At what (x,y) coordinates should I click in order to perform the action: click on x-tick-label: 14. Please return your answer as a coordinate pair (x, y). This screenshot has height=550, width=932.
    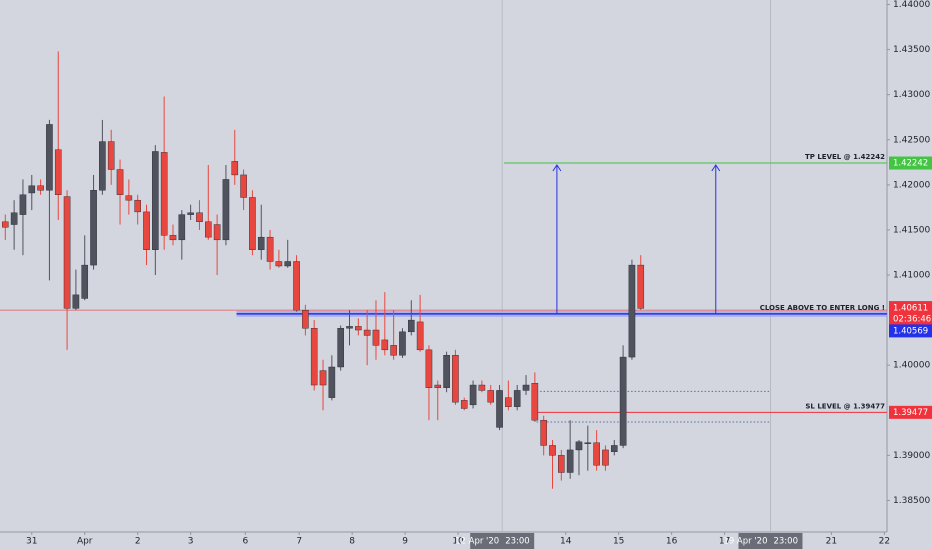
    Looking at the image, I should click on (566, 542).